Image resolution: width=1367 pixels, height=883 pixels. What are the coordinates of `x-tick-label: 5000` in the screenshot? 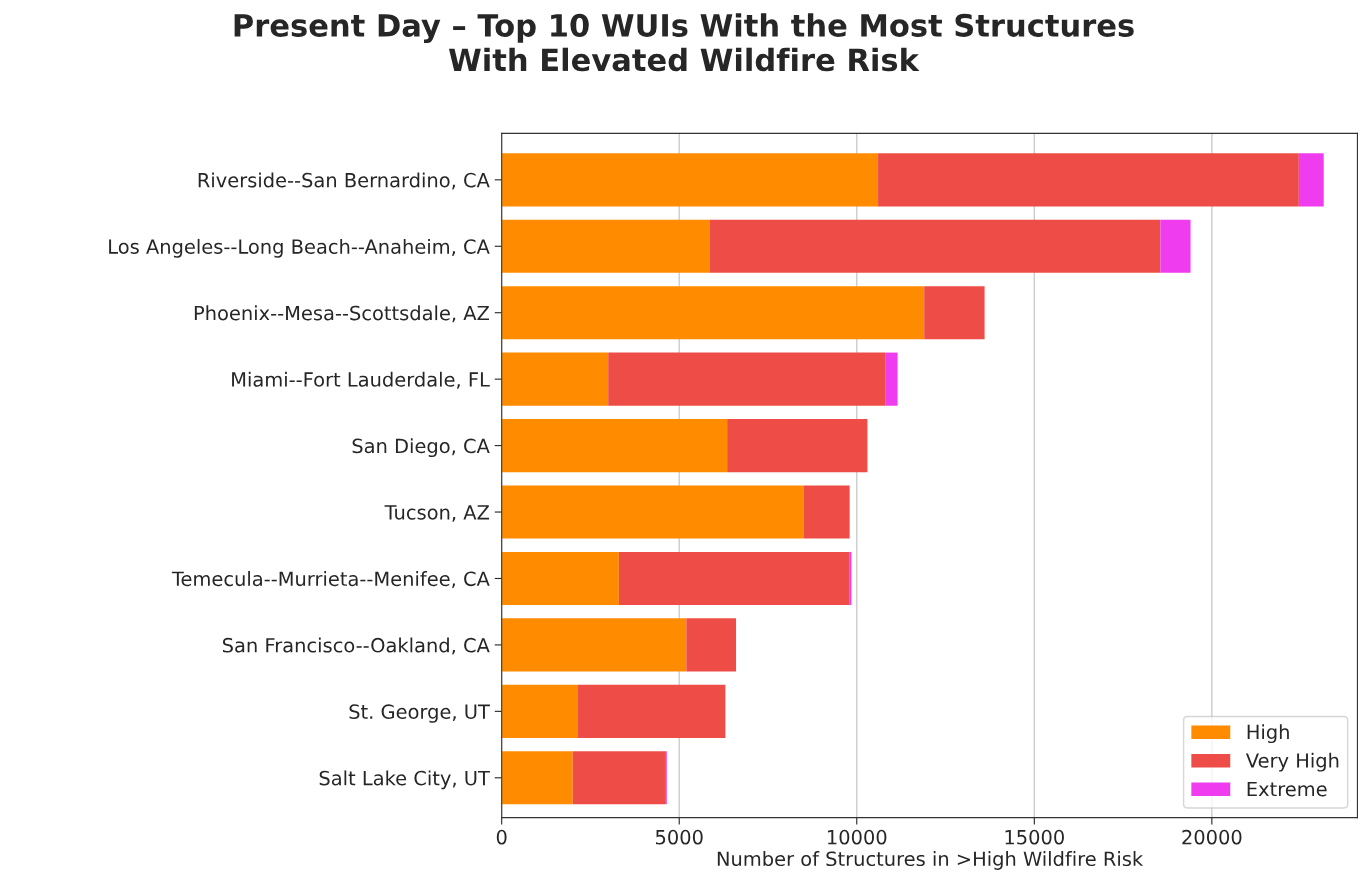 It's located at (679, 837).